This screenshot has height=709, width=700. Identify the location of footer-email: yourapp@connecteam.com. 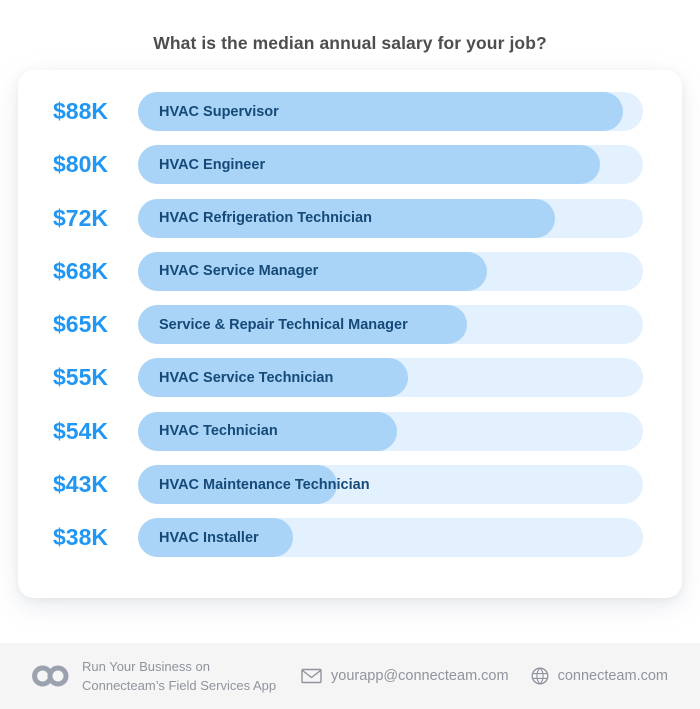
(405, 676).